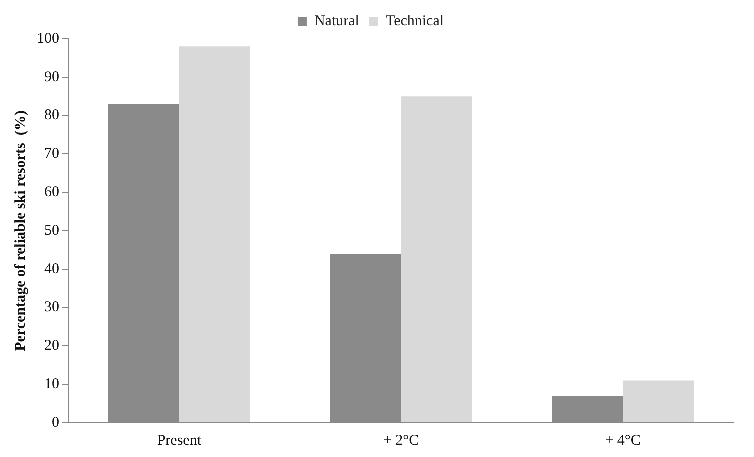 The height and width of the screenshot is (457, 754). I want to click on x-tick-label: + 4°C, so click(623, 440).